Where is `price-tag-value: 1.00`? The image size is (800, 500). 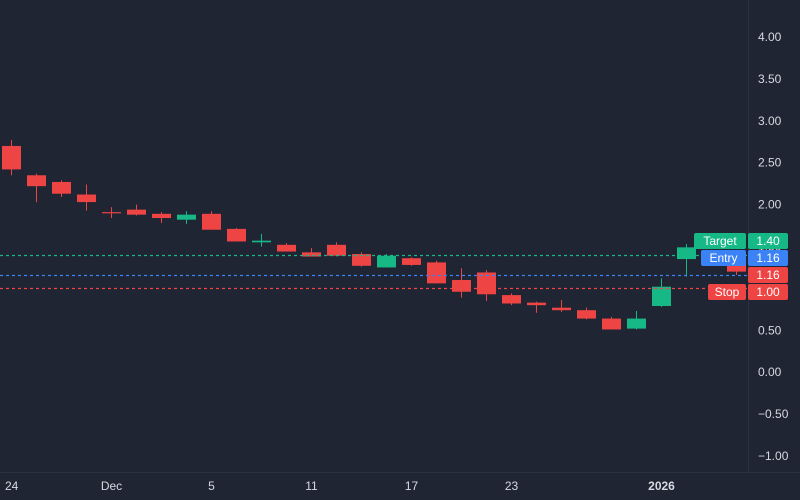
price-tag-value: 1.00 is located at coordinates (768, 292).